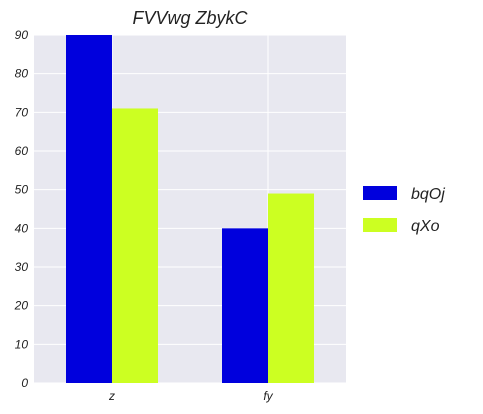 Image resolution: width=483 pixels, height=414 pixels. I want to click on chart-title: FVVwg ZbykC, so click(190, 18).